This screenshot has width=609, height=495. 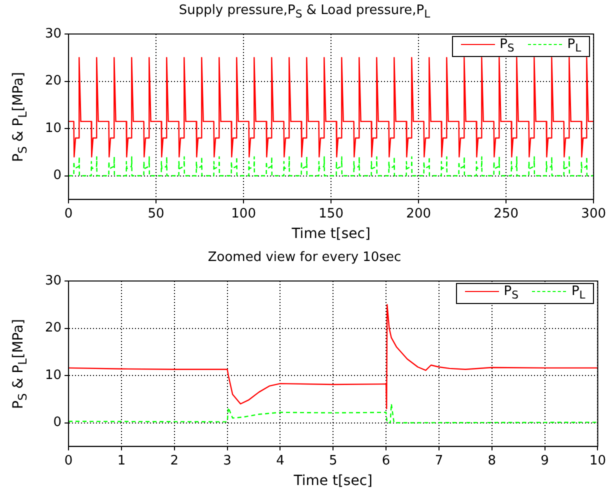 What do you see at coordinates (121, 461) in the screenshot?
I see `x-tick-label: 1` at bounding box center [121, 461].